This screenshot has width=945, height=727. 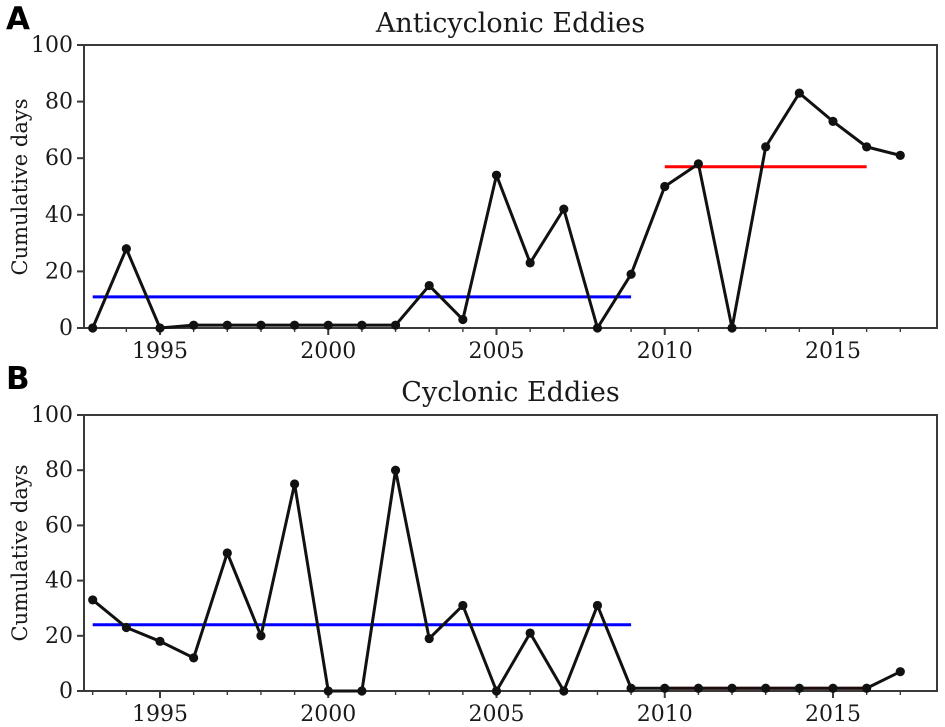 What do you see at coordinates (510, 23) in the screenshot?
I see `panel-a-title: Anticyclonic Eddies` at bounding box center [510, 23].